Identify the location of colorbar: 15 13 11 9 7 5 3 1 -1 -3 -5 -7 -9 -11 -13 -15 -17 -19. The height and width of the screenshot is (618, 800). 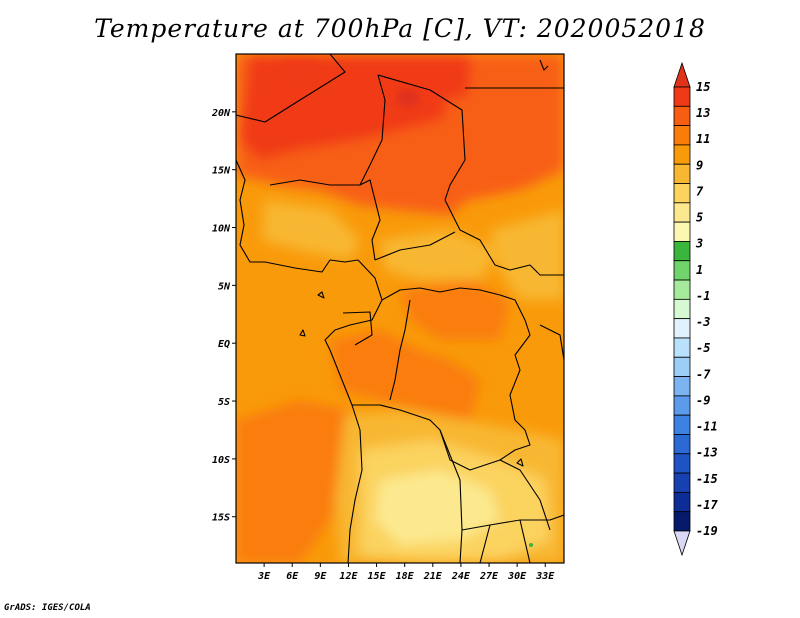
(695, 309).